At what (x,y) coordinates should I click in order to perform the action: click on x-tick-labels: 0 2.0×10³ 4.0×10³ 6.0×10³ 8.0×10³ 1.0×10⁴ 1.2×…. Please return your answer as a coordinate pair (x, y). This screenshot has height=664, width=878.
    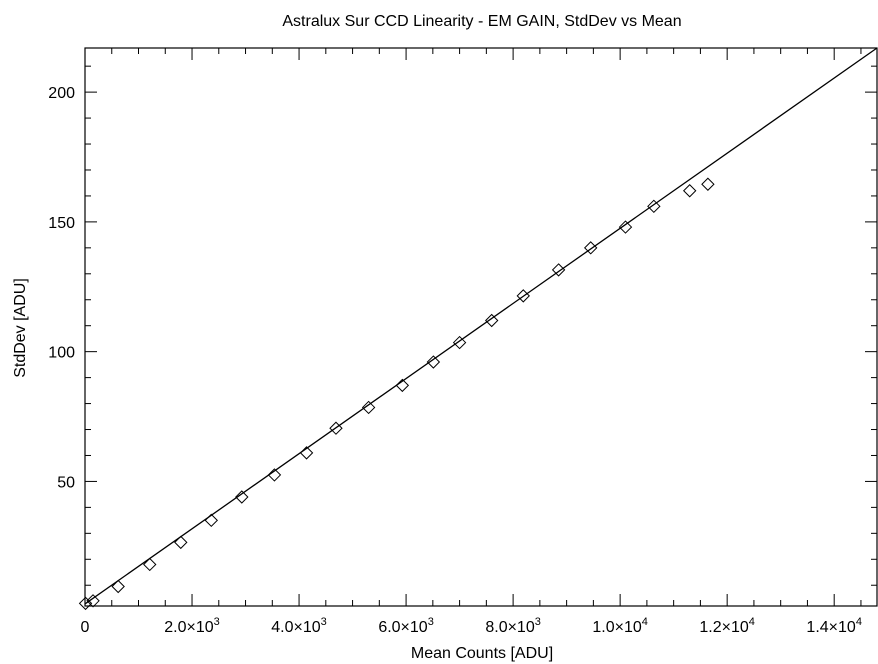
    Looking at the image, I should click on (471, 626).